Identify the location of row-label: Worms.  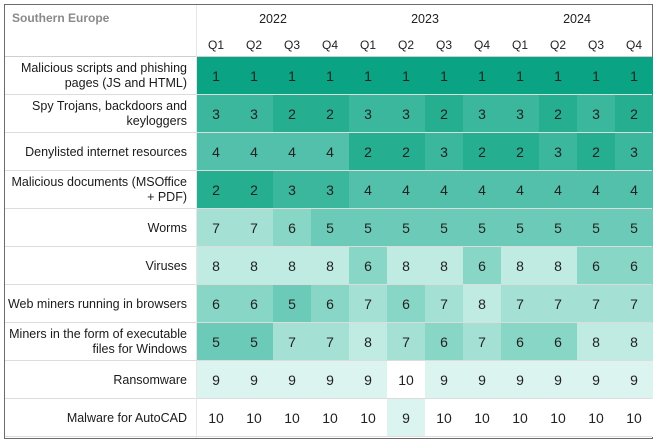
(99, 228).